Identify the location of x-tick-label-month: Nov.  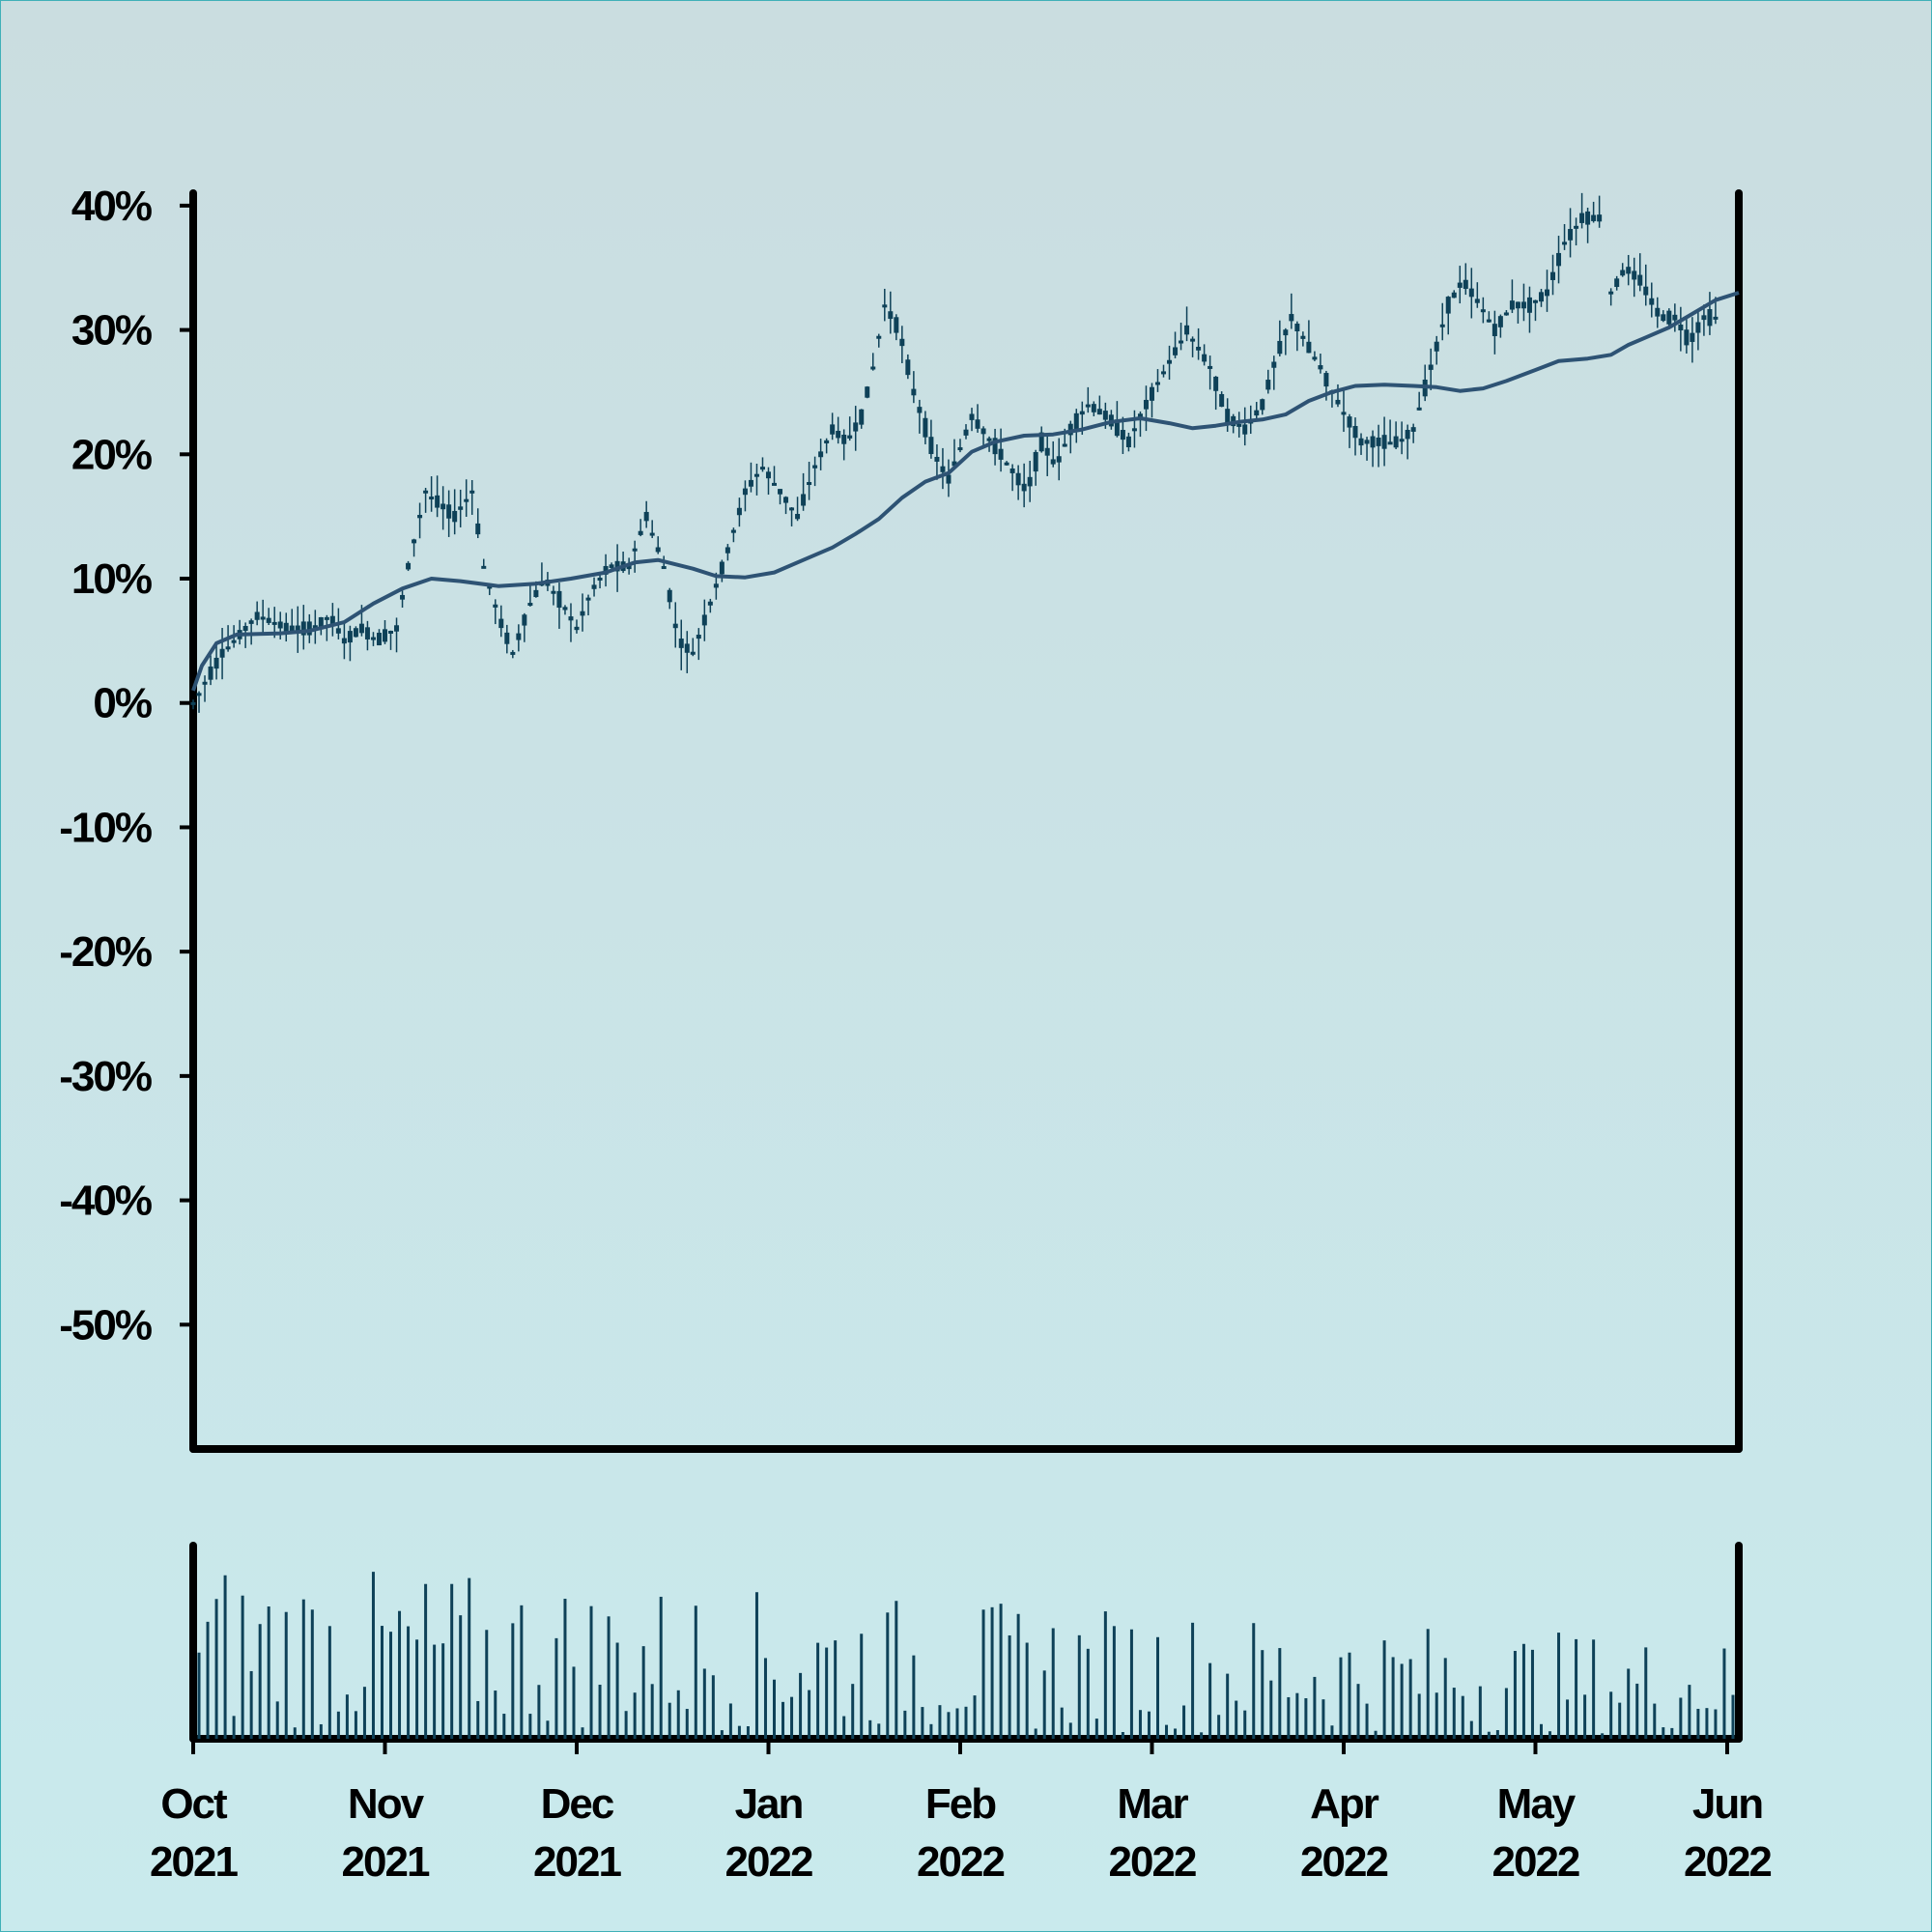
(386, 1804).